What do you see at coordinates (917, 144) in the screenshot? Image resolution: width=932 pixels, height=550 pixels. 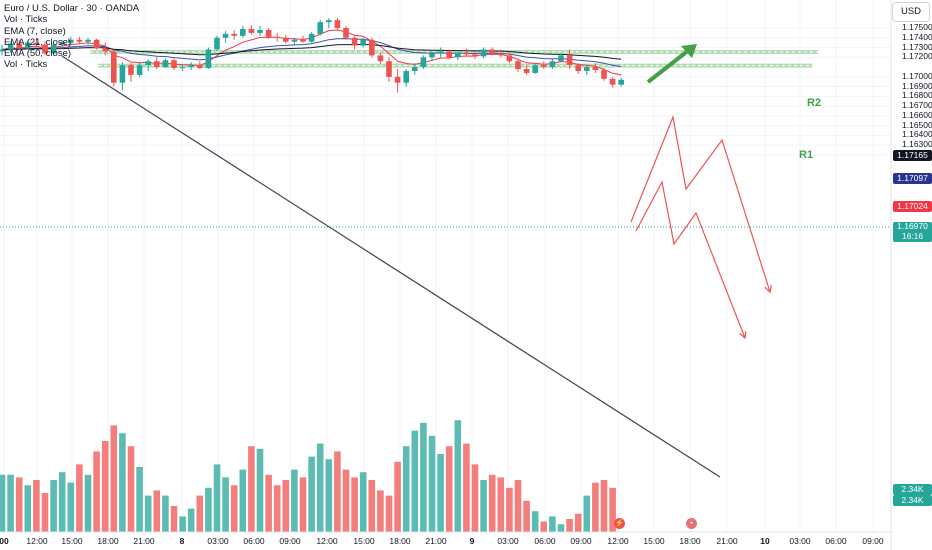 I see `price-axis-label: 1.16300` at bounding box center [917, 144].